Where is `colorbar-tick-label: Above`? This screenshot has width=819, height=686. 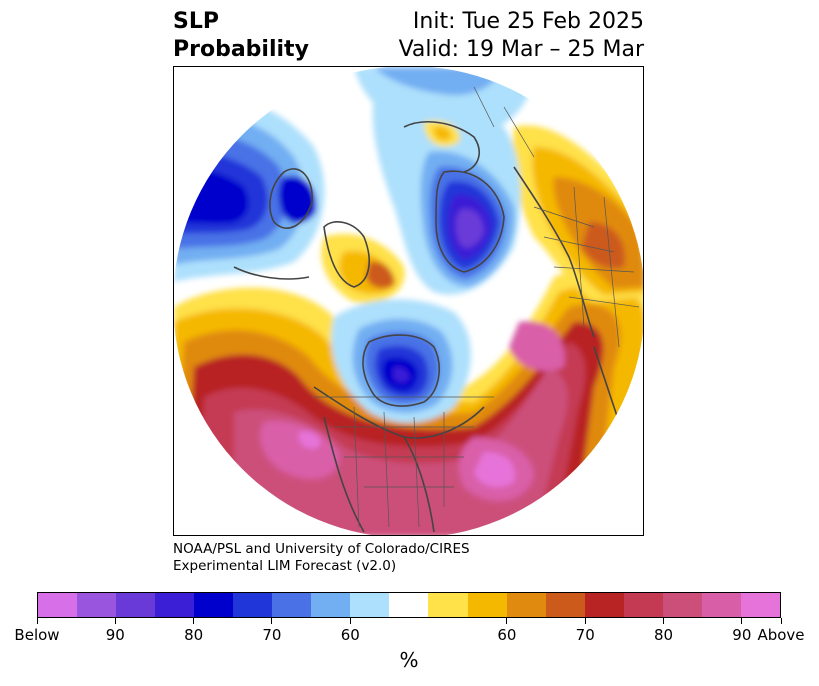 colorbar-tick-label: Above is located at coordinates (781, 635).